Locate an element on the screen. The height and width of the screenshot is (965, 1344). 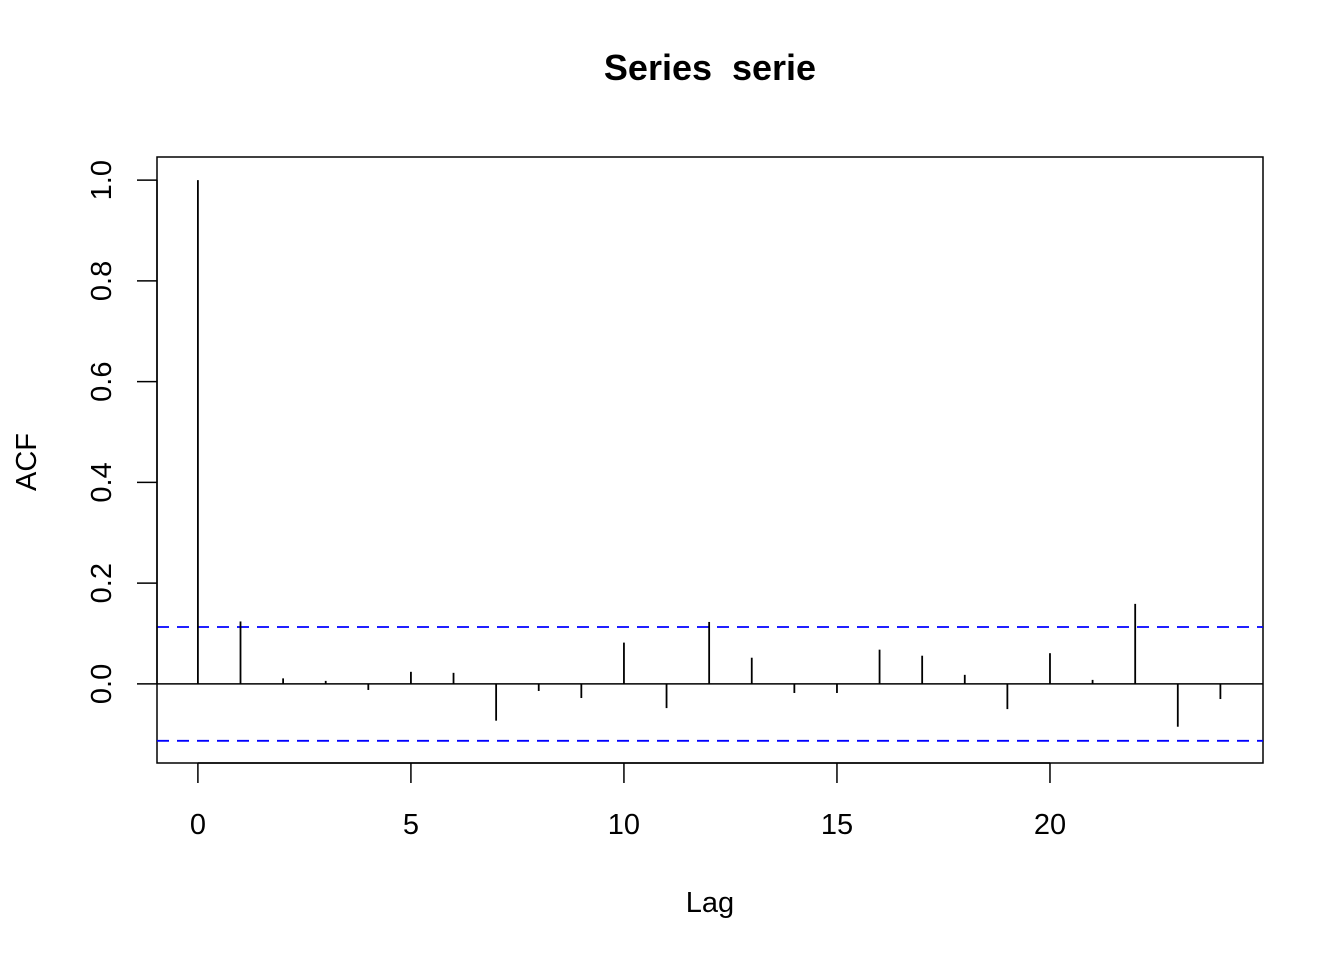
y-tick-label: 0.2 is located at coordinates (102, 583).